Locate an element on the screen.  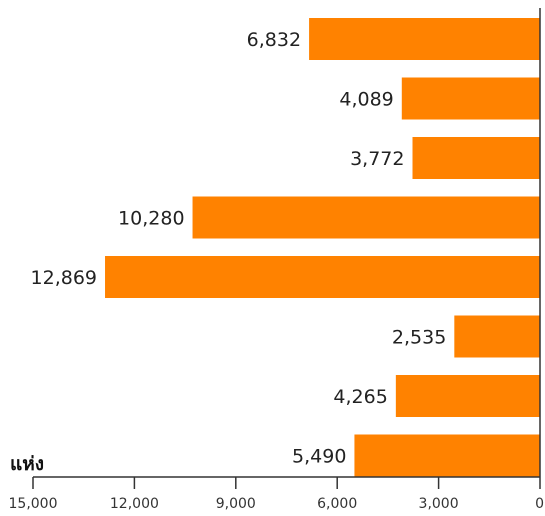
bar-value-label-4: 10,280 is located at coordinates (151, 219).